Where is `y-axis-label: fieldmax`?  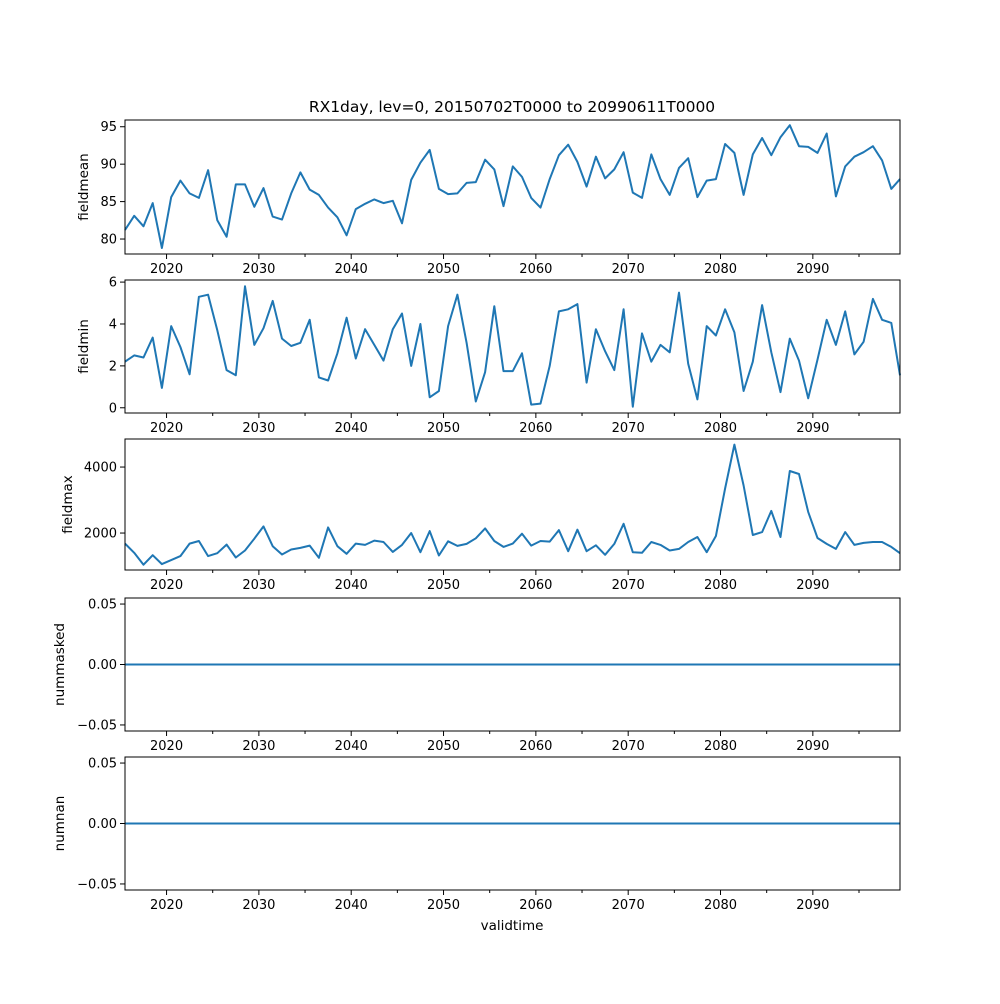
y-axis-label: fieldmax is located at coordinates (68, 504).